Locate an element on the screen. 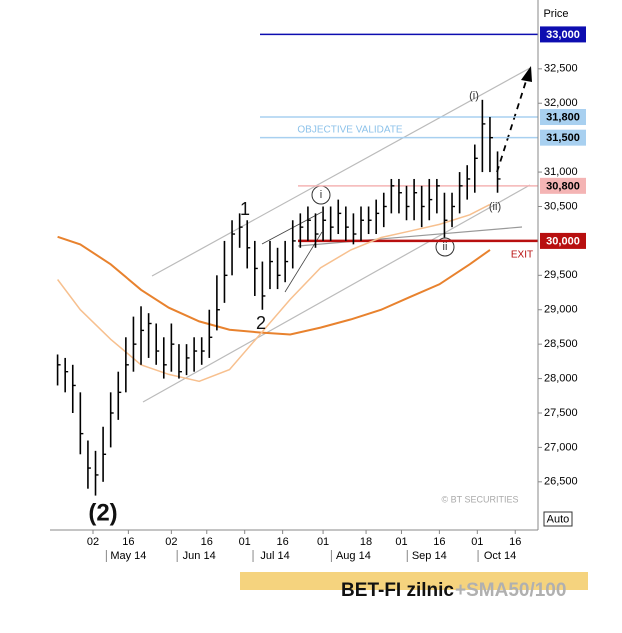 This screenshot has height=633, width=622. wave-label: 2 is located at coordinates (261, 323).